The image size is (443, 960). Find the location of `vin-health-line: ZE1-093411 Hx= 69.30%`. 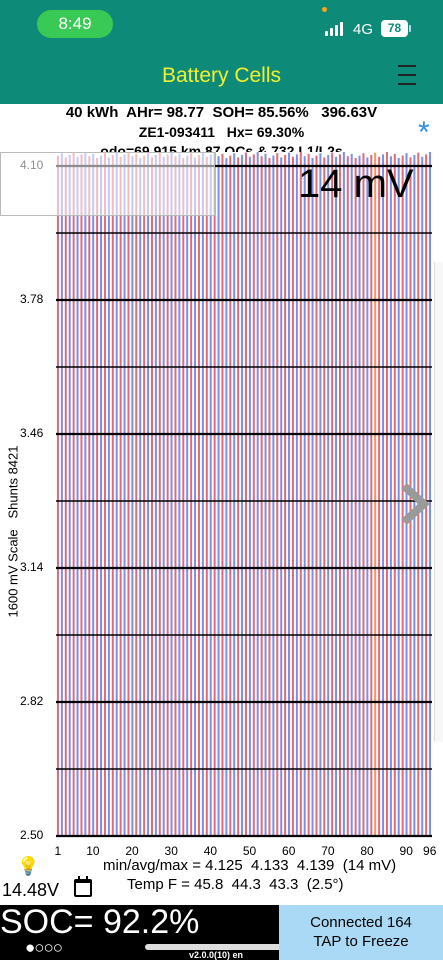

vin-health-line: ZE1-093411 Hx= 69.30% is located at coordinates (221, 132).